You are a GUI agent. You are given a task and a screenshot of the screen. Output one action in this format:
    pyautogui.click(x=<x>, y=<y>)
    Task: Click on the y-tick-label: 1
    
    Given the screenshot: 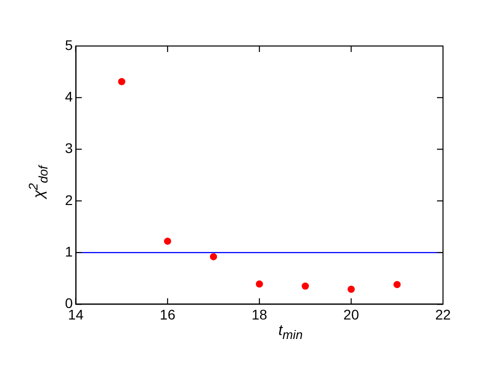 What is the action you would take?
    pyautogui.click(x=68, y=251)
    